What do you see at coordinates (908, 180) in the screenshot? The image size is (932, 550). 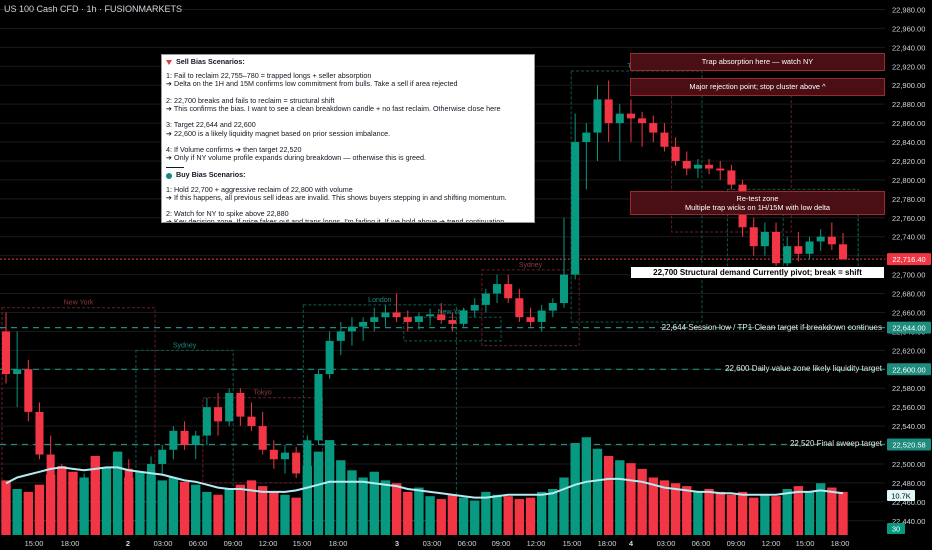 I see `price-tick-label: 22,800.00` at bounding box center [908, 180].